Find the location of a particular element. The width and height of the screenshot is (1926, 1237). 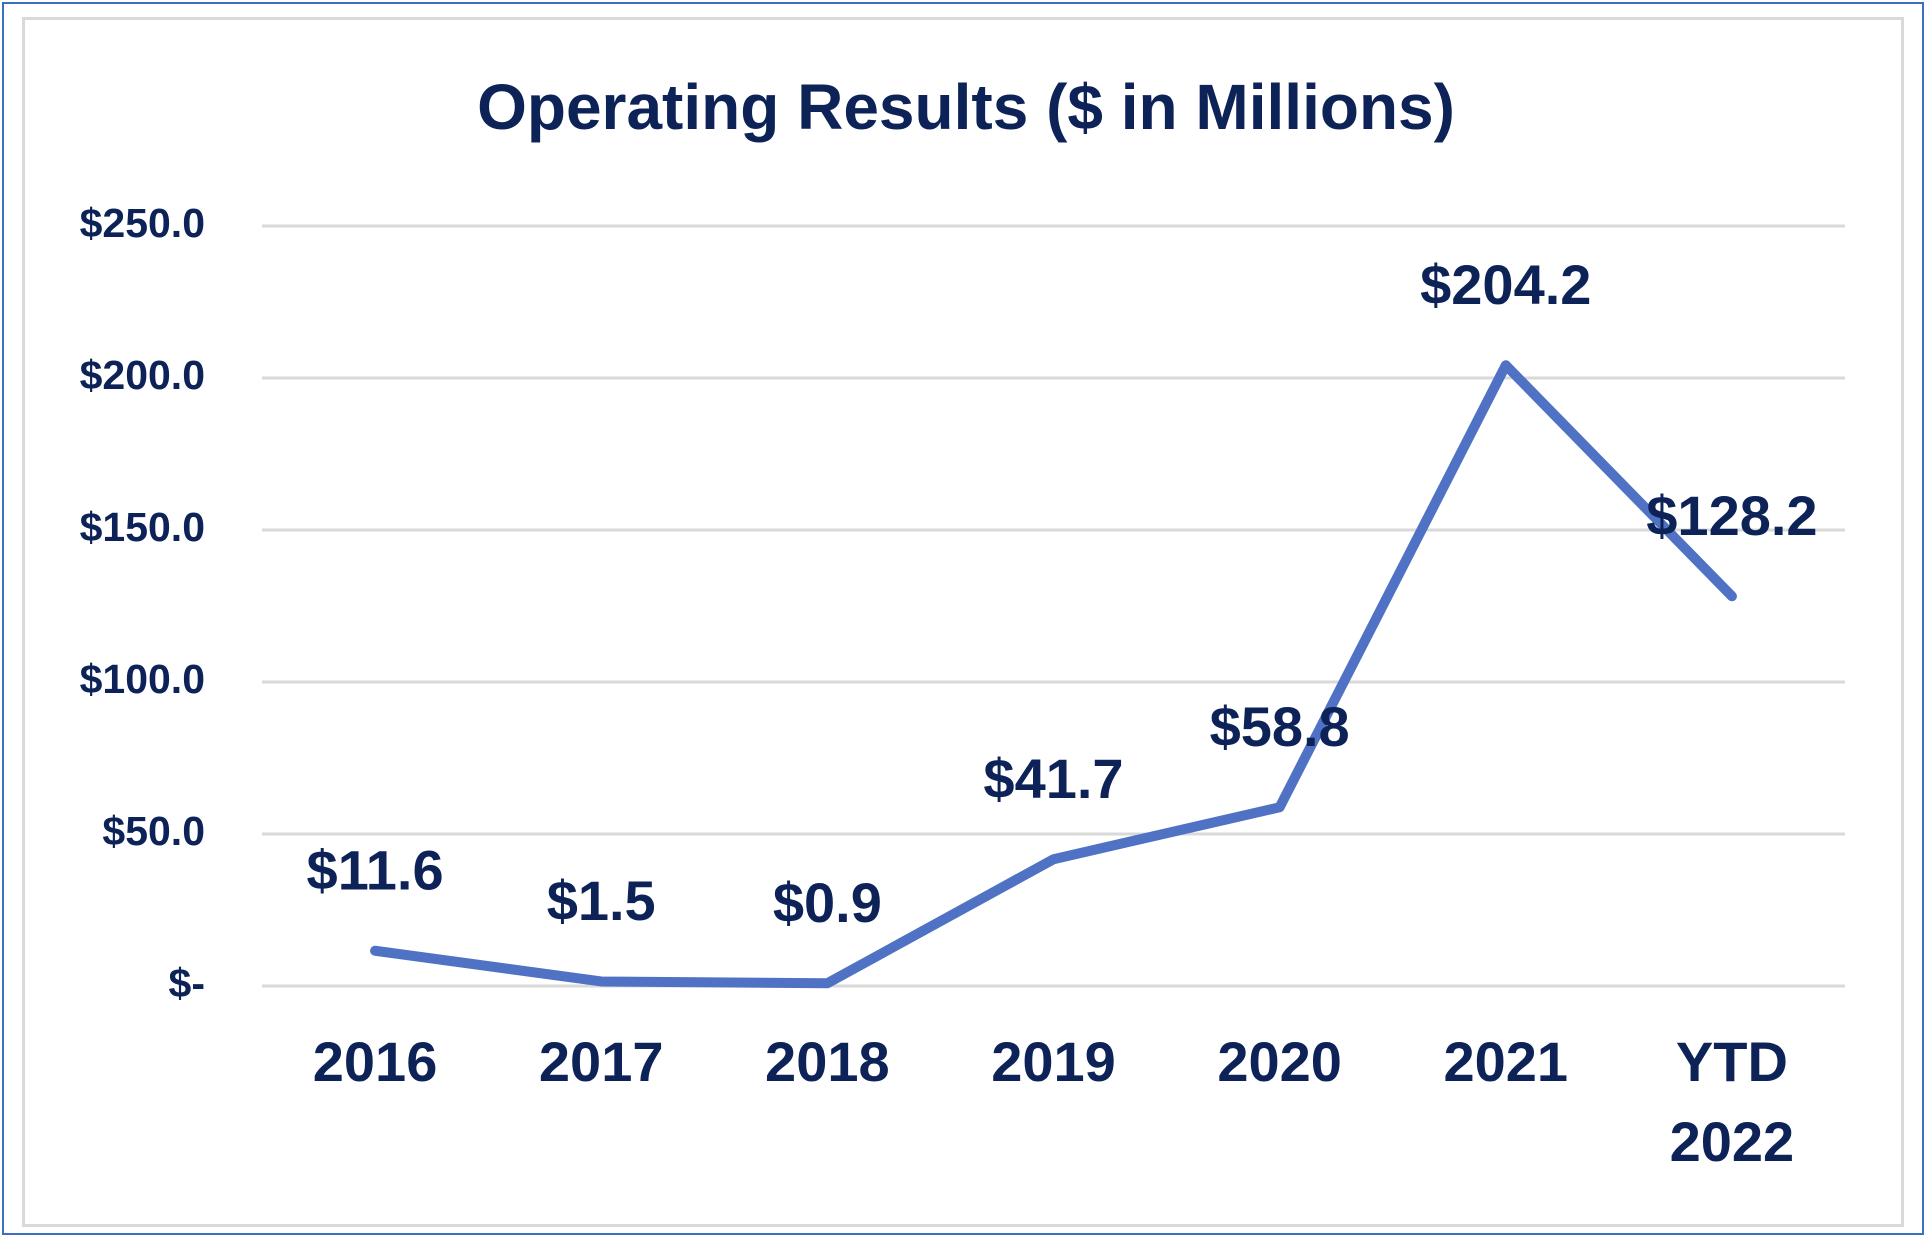

y-tick-label: $150.0 is located at coordinates (142, 527).